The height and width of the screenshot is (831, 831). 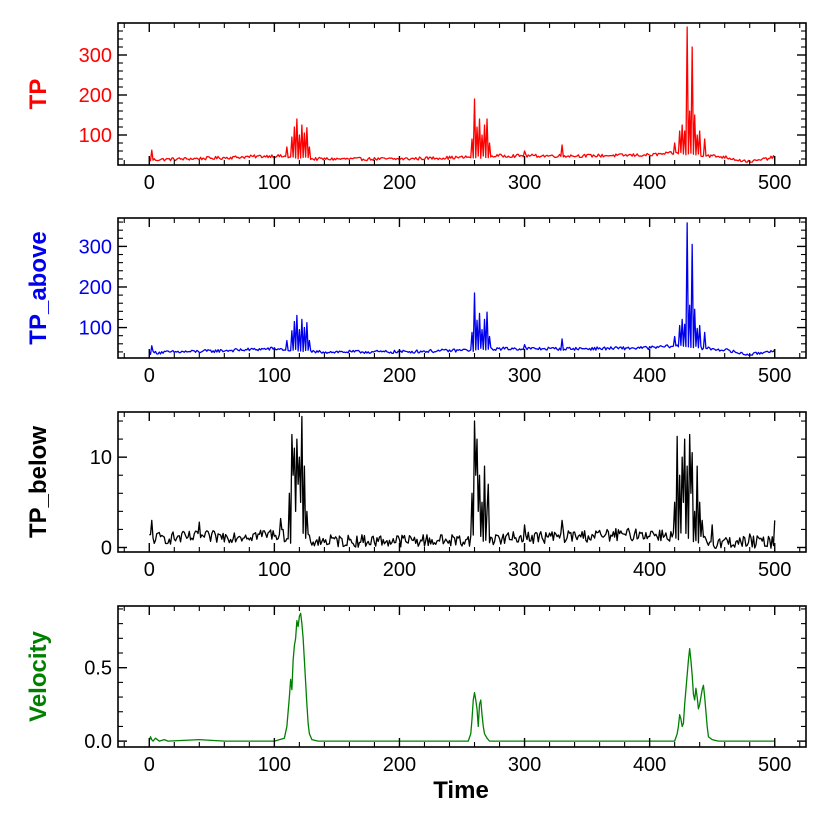 I want to click on y-axis-label: TP_below, so click(x=38, y=482).